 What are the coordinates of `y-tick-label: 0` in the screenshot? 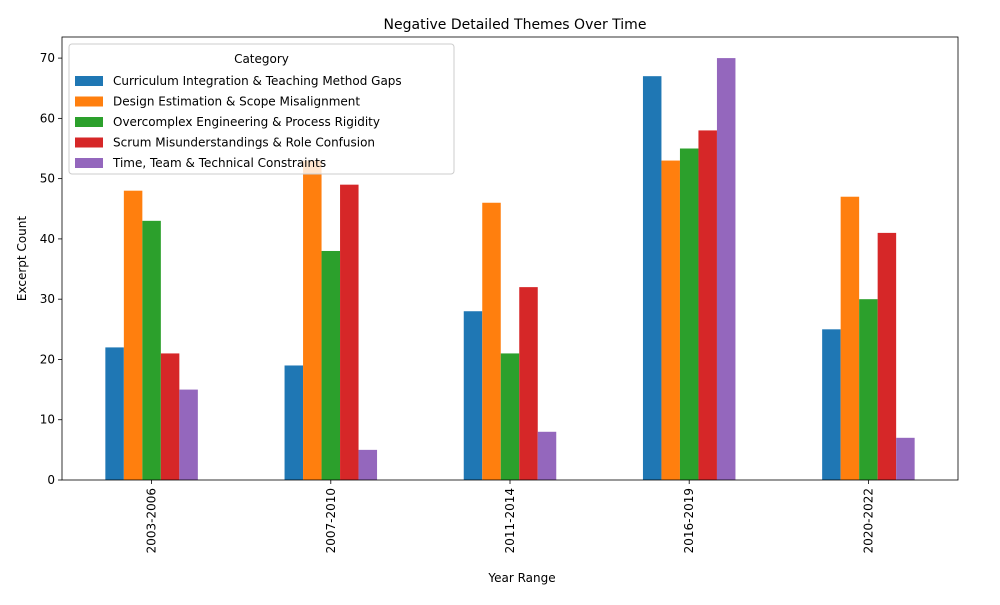 It's located at (51, 480).